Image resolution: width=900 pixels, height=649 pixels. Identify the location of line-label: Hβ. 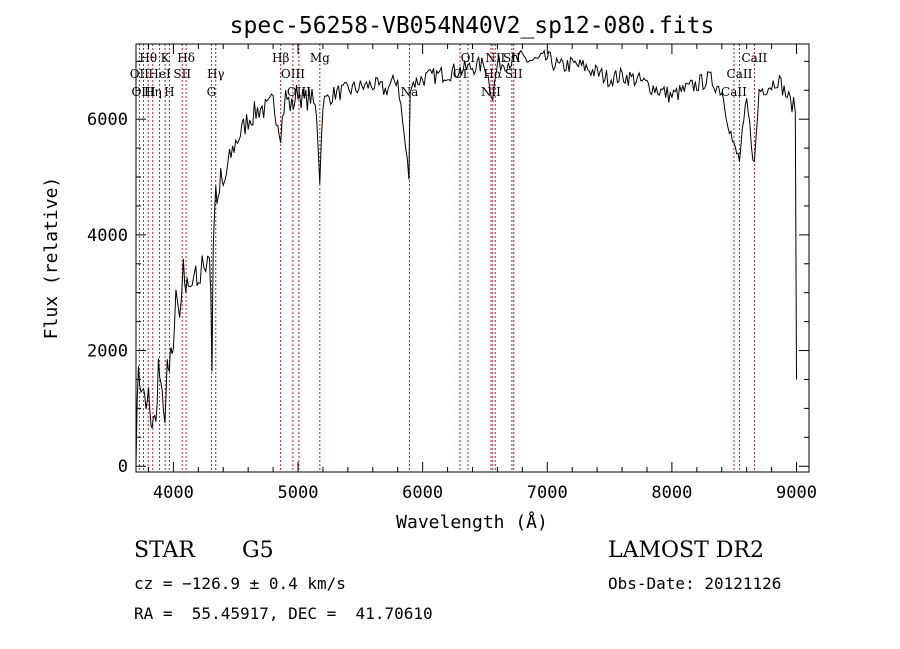
(280, 58).